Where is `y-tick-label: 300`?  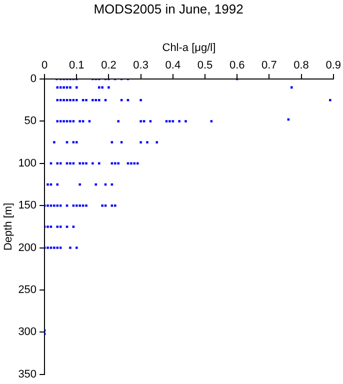 y-tick-label: 300 is located at coordinates (27, 332).